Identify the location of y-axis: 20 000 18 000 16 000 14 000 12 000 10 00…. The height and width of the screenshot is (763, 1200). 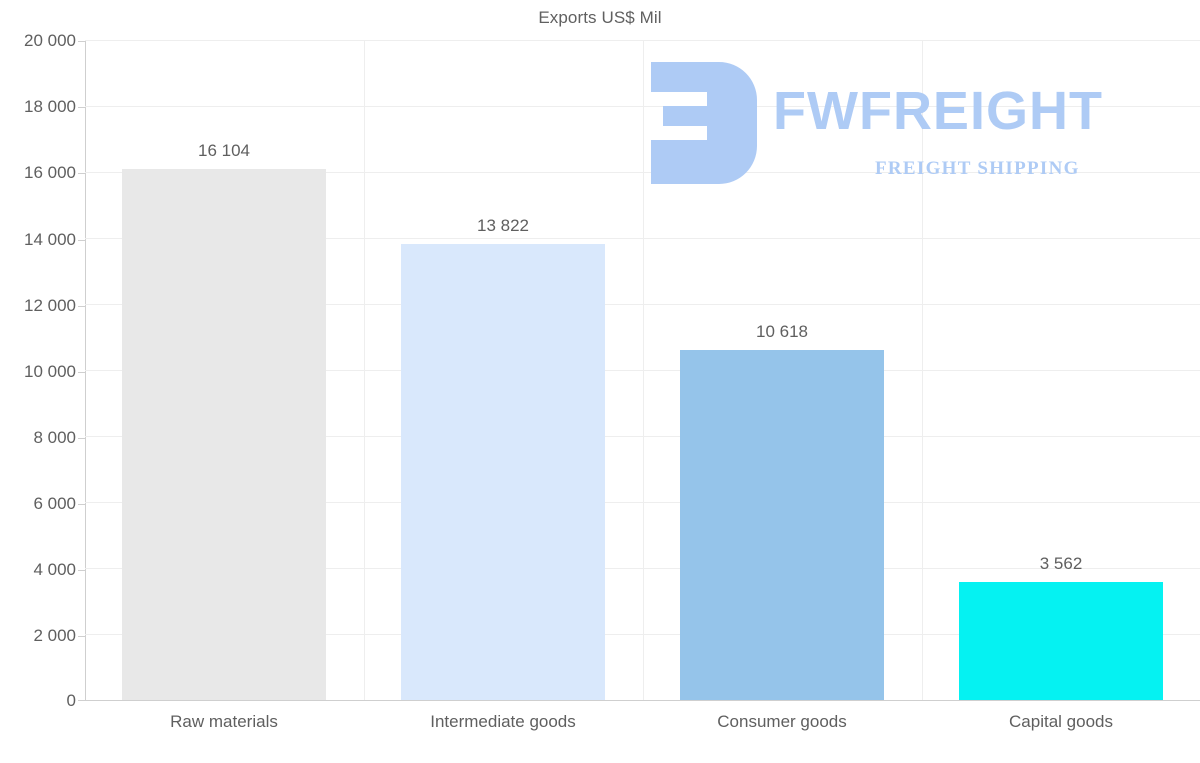
(38, 381).